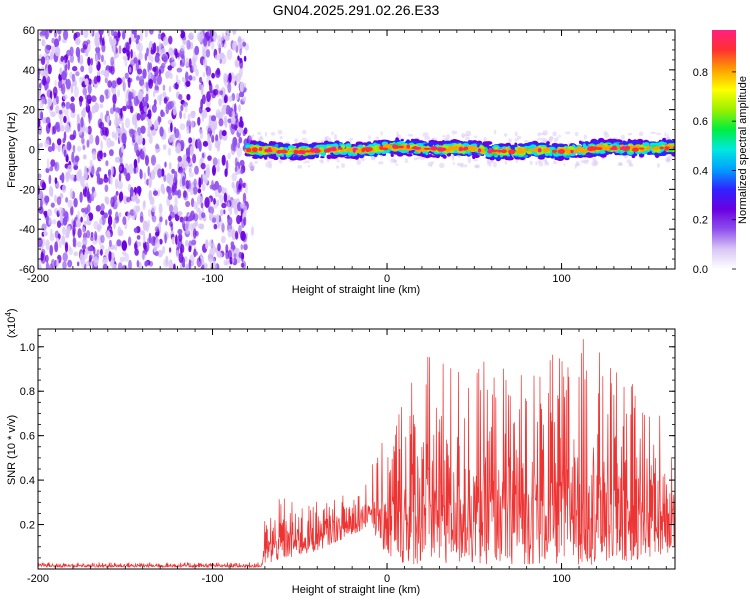 The image size is (750, 600). Describe the element at coordinates (724, 149) in the screenshot. I see `colorbar` at that location.